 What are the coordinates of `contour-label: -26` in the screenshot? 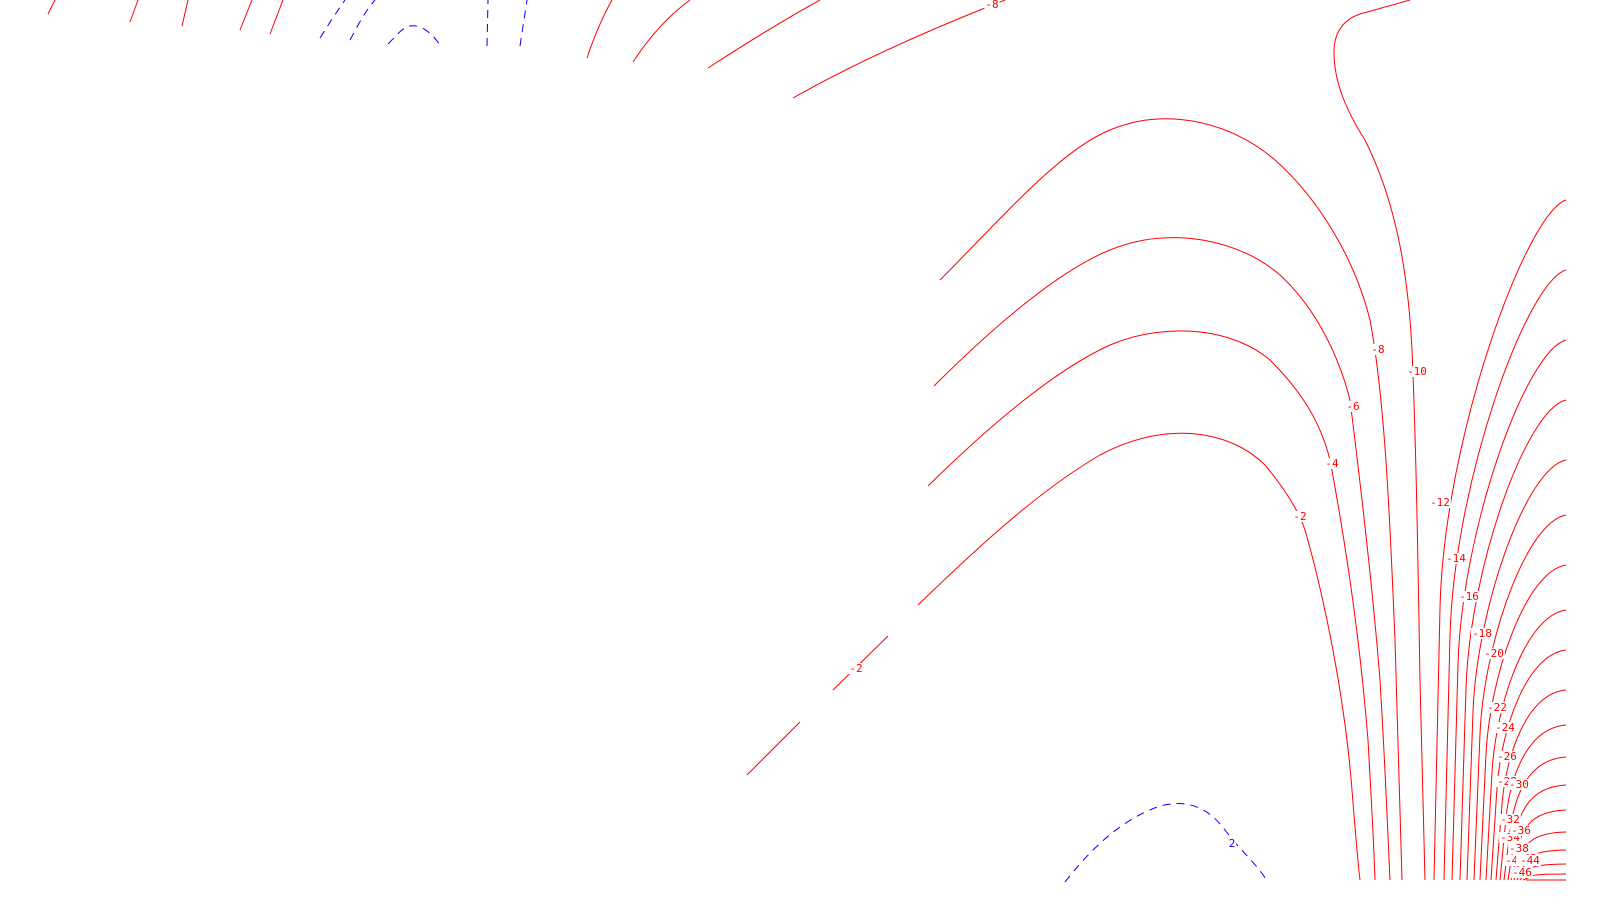 It's located at (1507, 756).